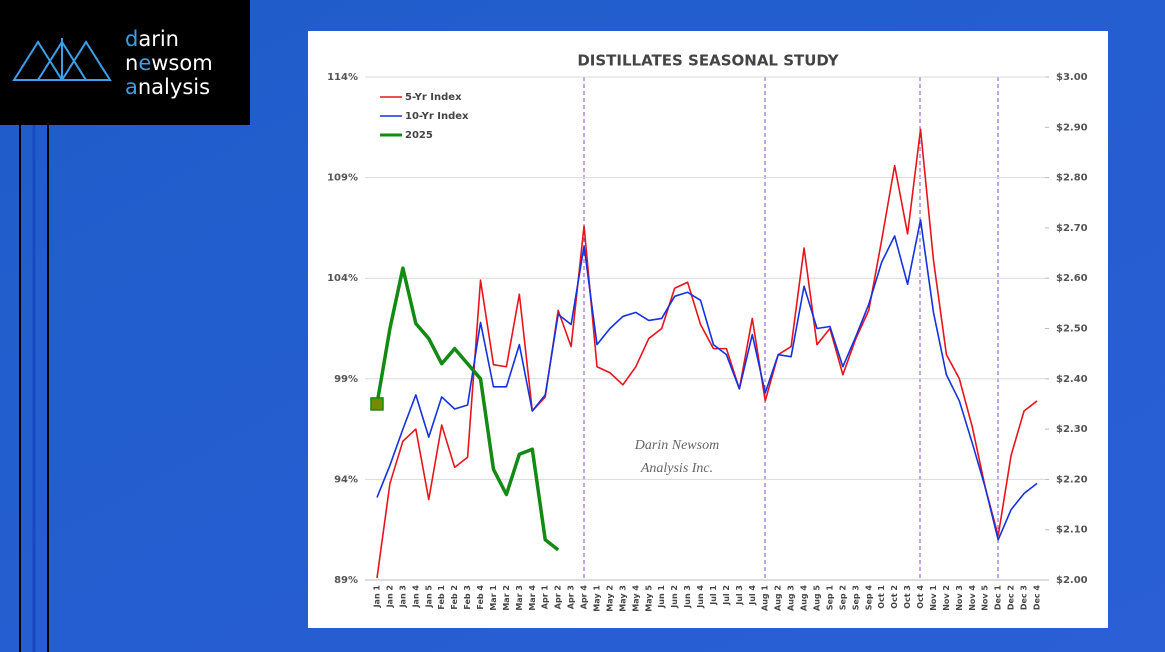  Describe the element at coordinates (584, 597) in the screenshot. I see `x-tick-label: Apr 4` at that location.